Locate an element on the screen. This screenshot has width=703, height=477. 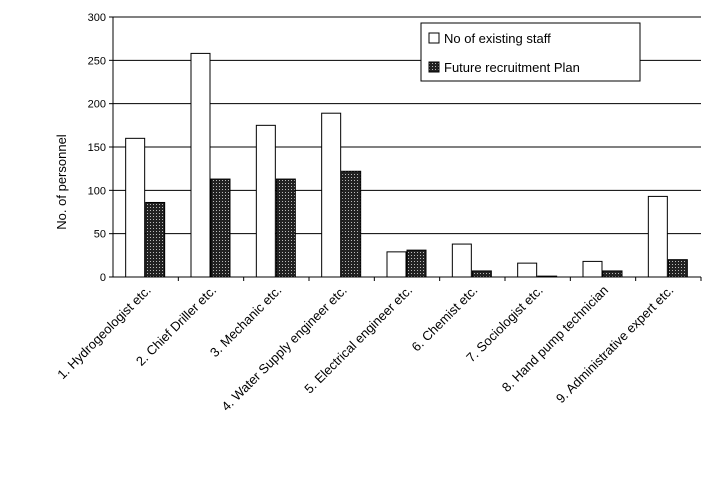
legend-swatch-existing-staff is located at coordinates (434, 38).